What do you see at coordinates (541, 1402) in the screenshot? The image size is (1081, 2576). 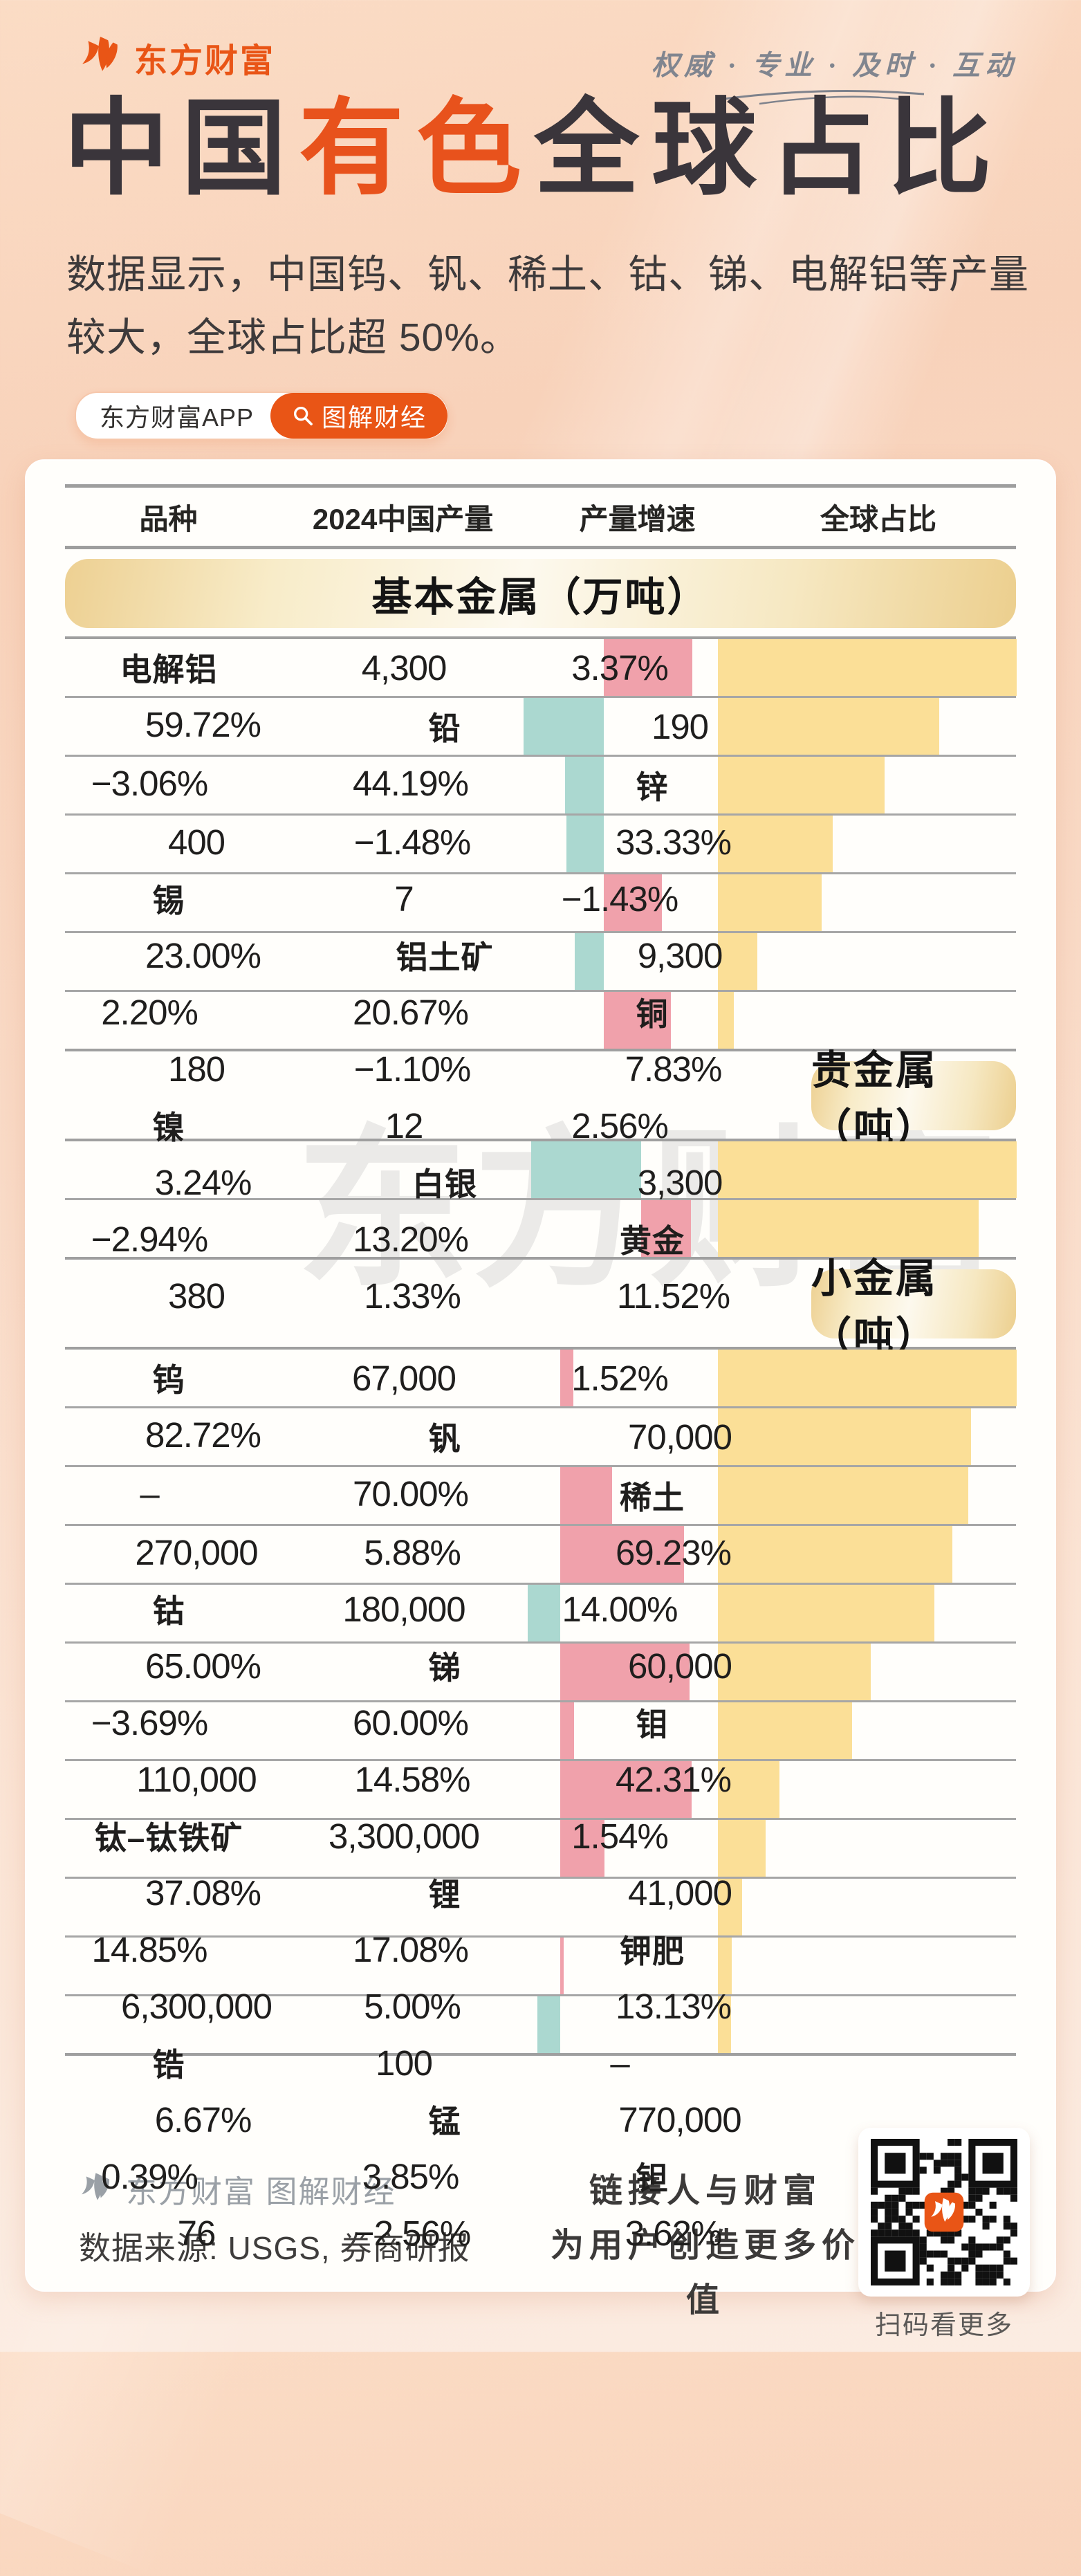 I see `table-row: 钨 67,000 1.52% 82.72%` at bounding box center [541, 1402].